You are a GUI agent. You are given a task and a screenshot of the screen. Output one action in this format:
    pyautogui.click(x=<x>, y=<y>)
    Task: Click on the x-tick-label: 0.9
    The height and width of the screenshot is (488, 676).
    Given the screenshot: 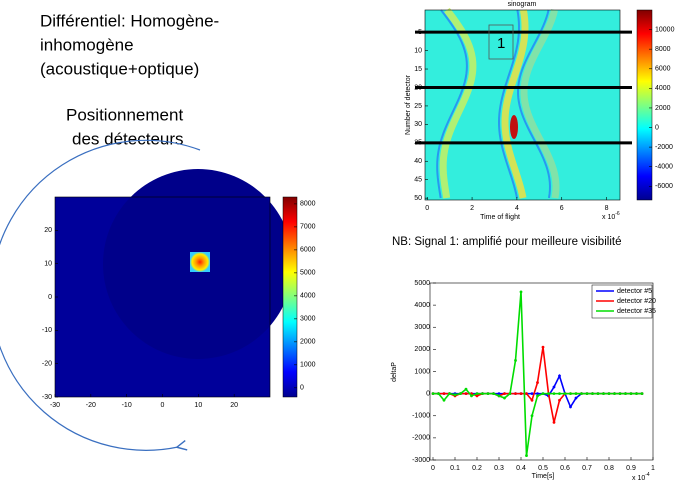 What is the action you would take?
    pyautogui.click(x=631, y=468)
    